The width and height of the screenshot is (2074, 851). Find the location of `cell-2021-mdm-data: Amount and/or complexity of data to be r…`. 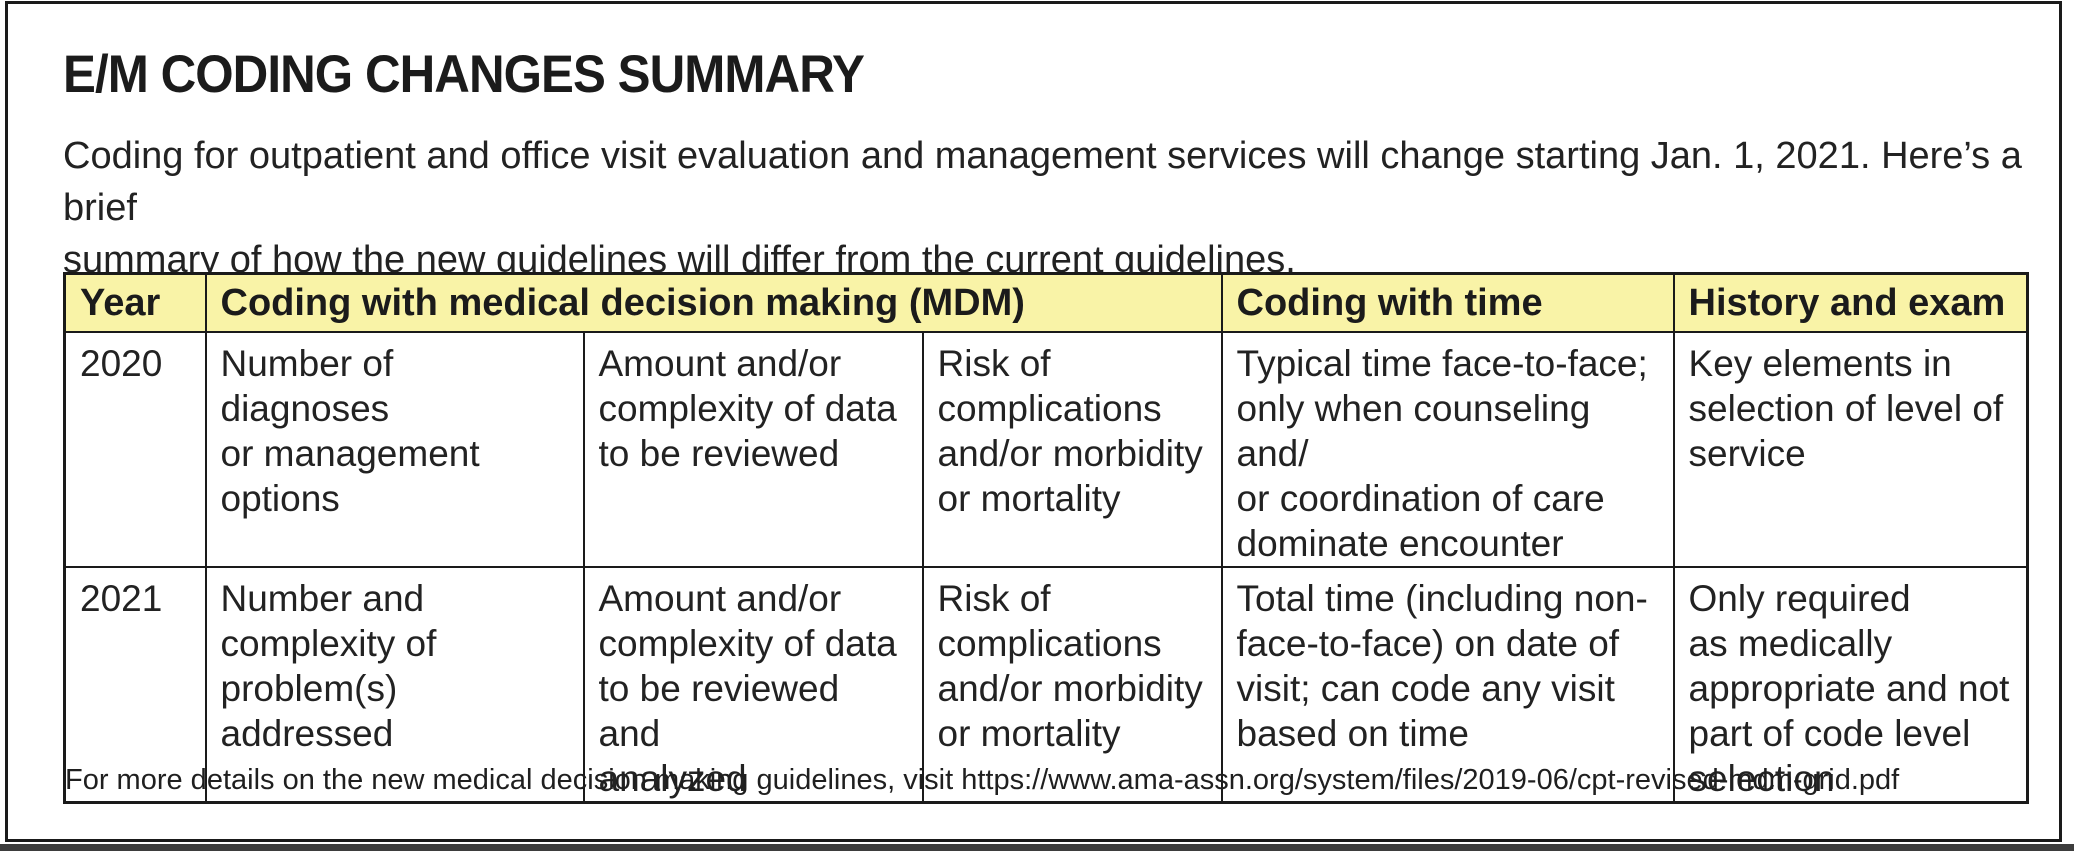

cell-2021-mdm-data: Amount and/or complexity of data to be r… is located at coordinates (753, 685).